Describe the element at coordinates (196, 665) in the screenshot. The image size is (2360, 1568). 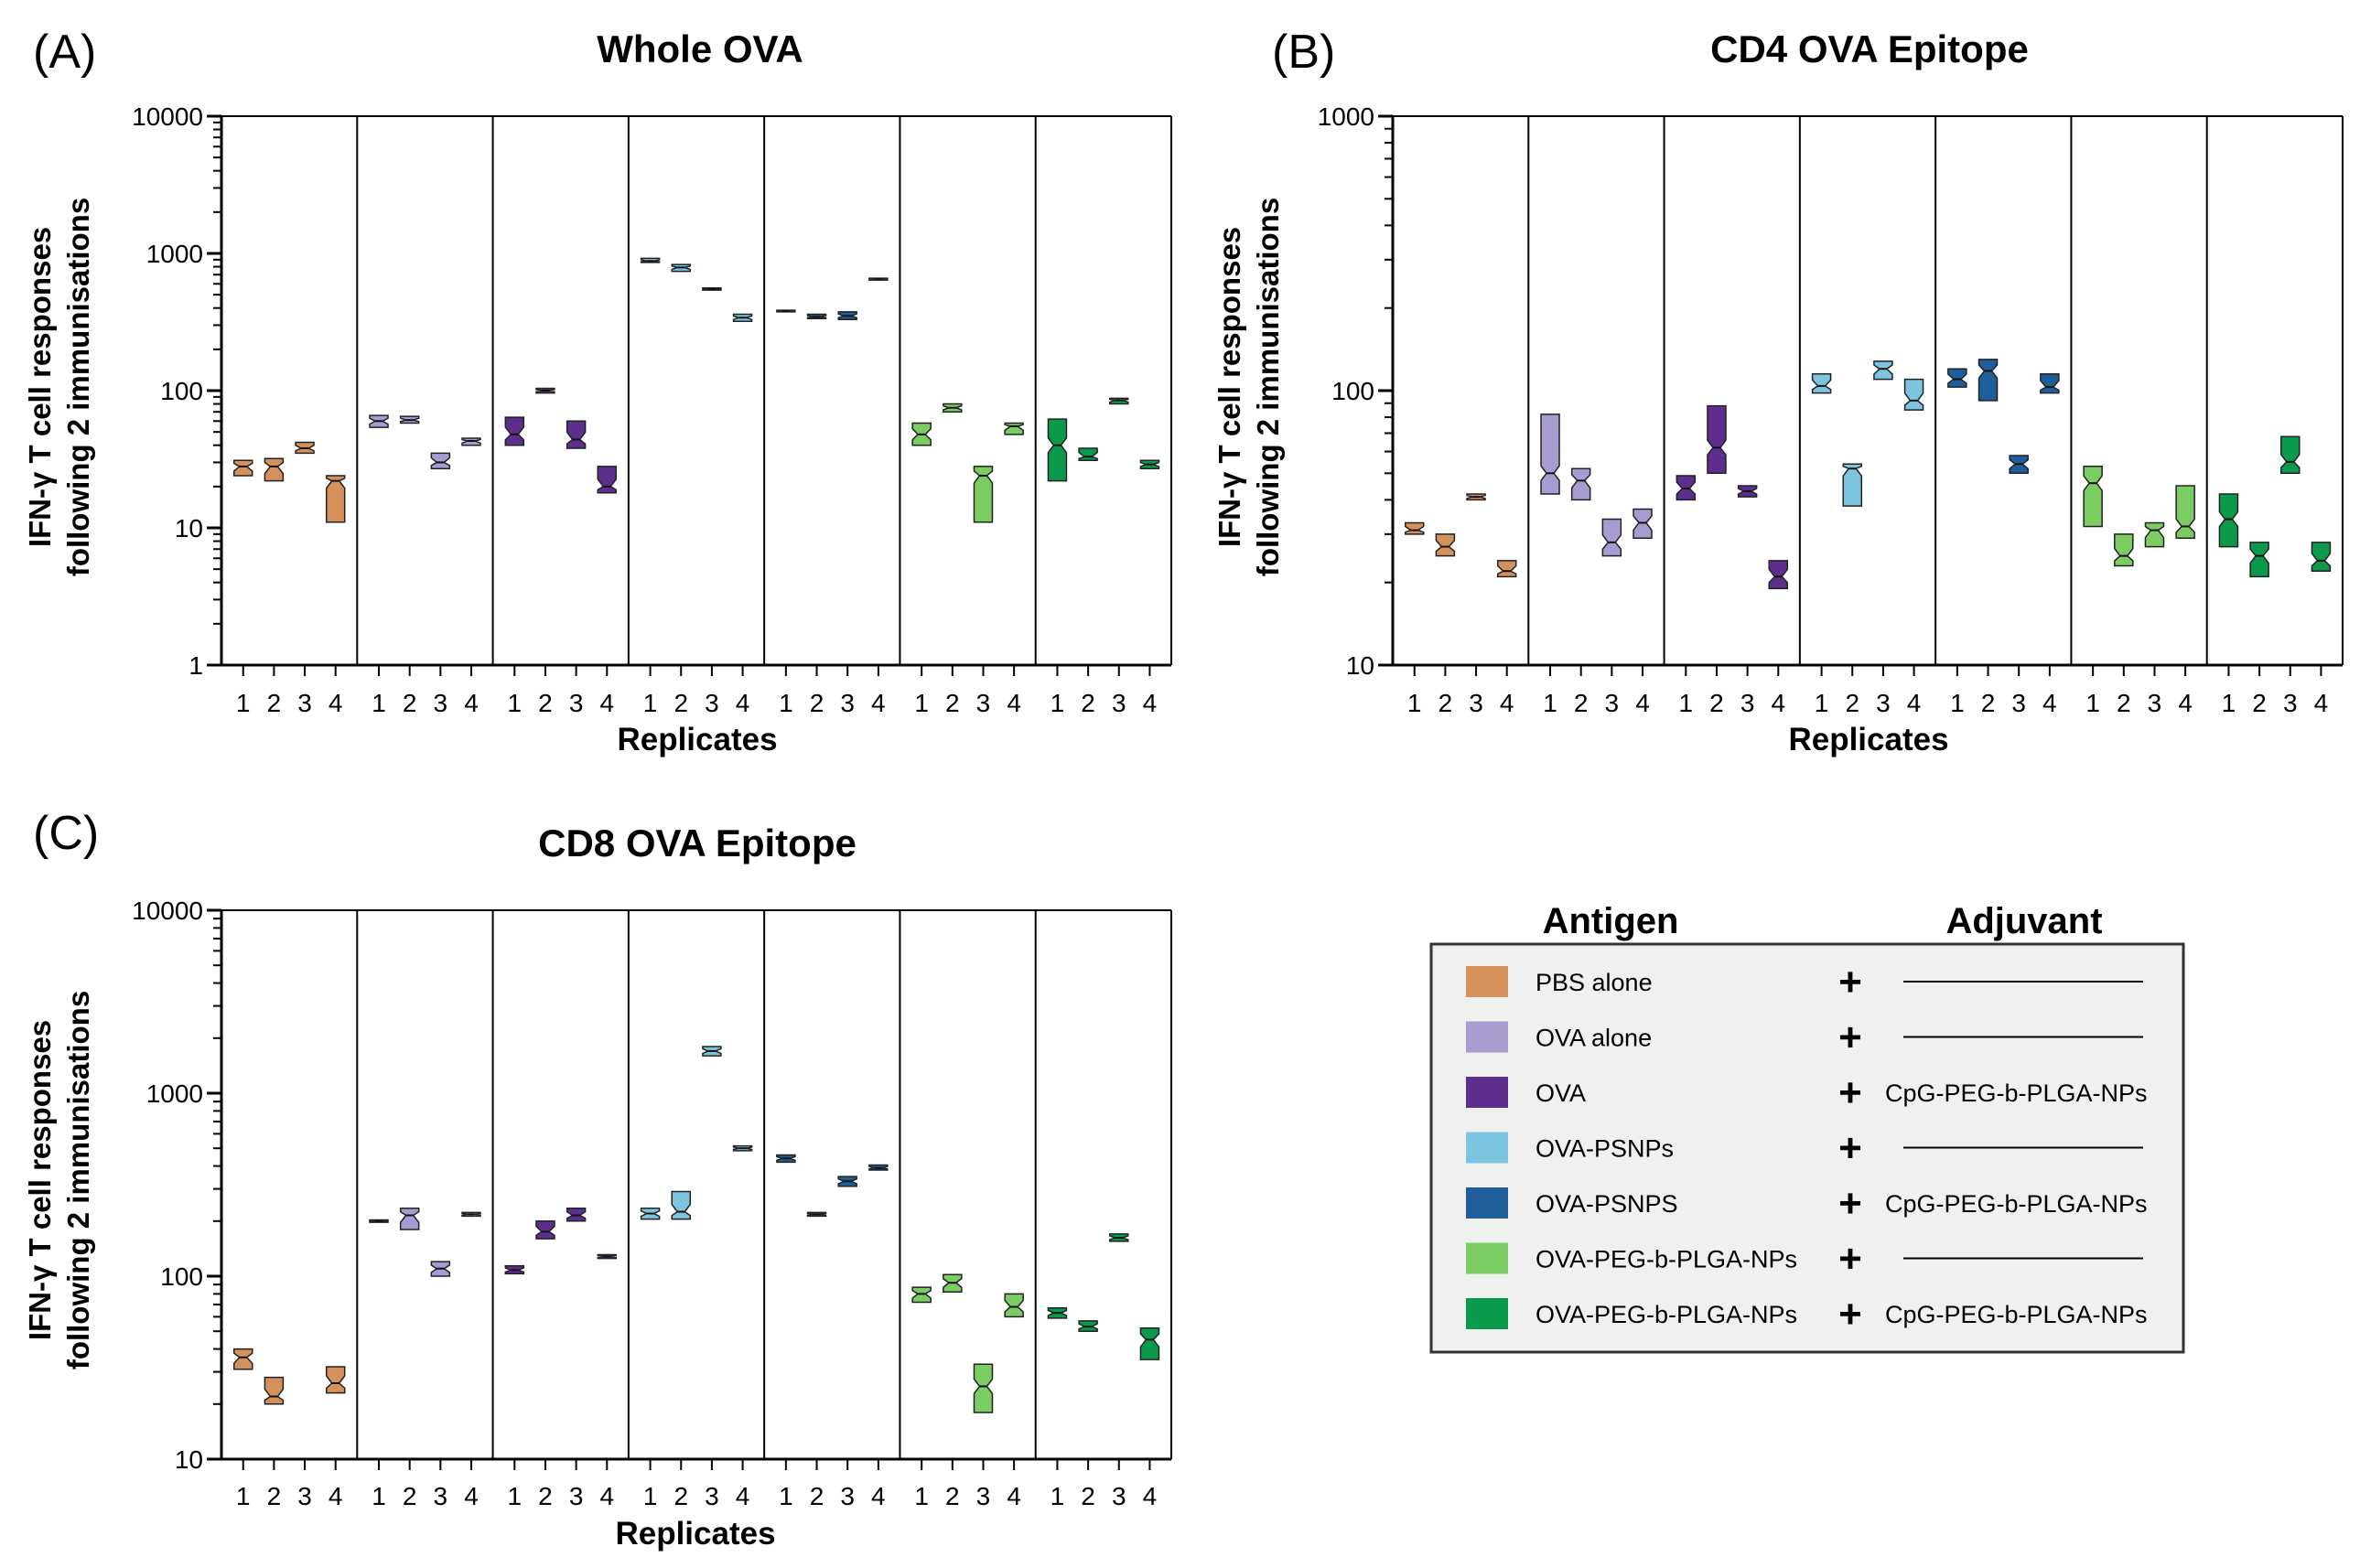
I see `y-tick-label: 1` at that location.